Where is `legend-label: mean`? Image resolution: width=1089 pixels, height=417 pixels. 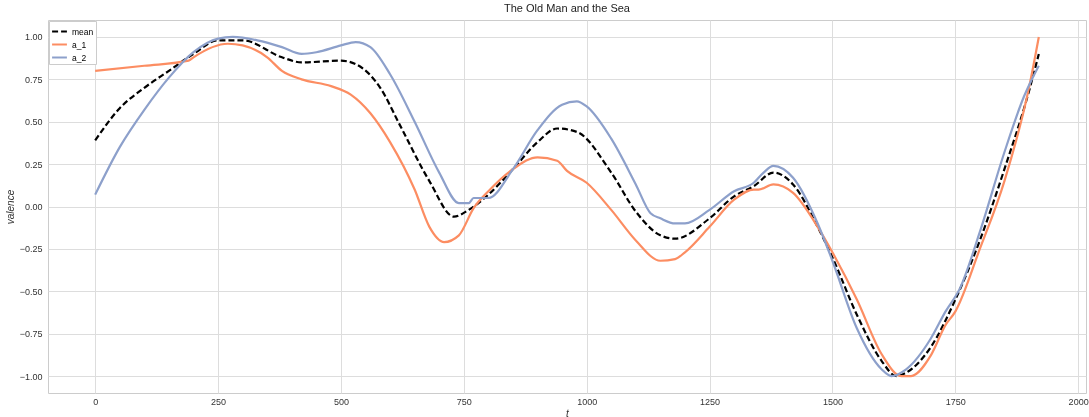 legend-label: mean is located at coordinates (83, 31).